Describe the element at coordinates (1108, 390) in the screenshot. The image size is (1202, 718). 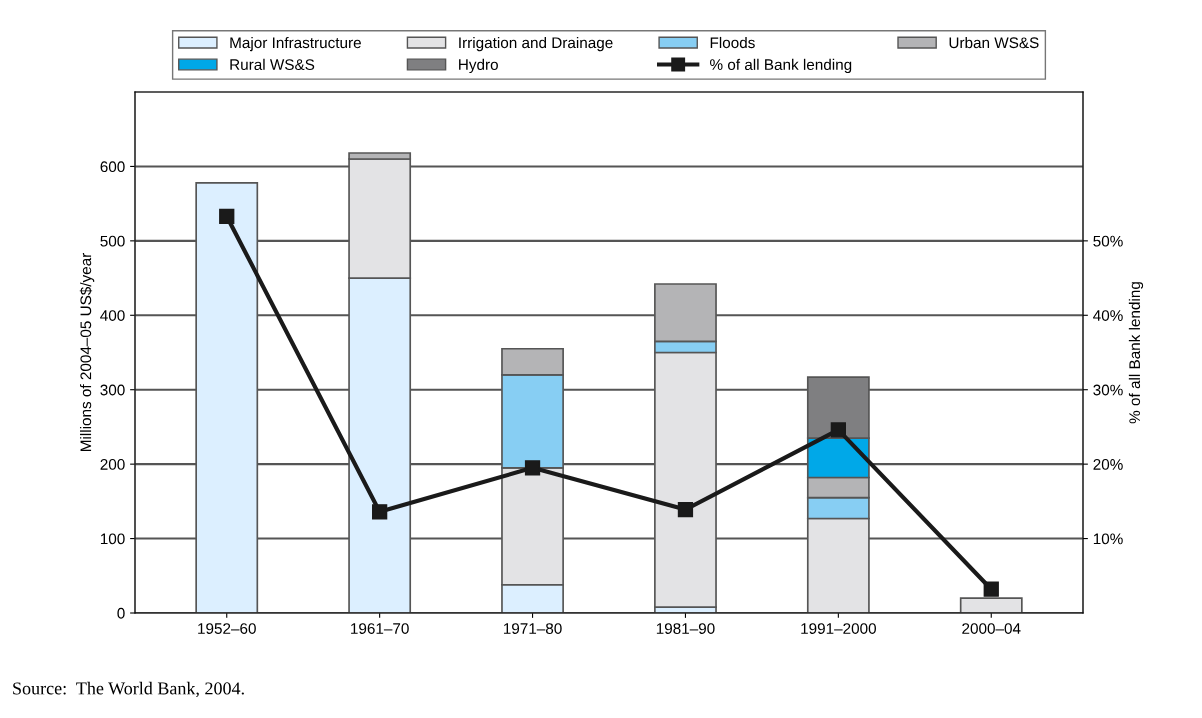
I see `y2-tick-label: 30%` at that location.